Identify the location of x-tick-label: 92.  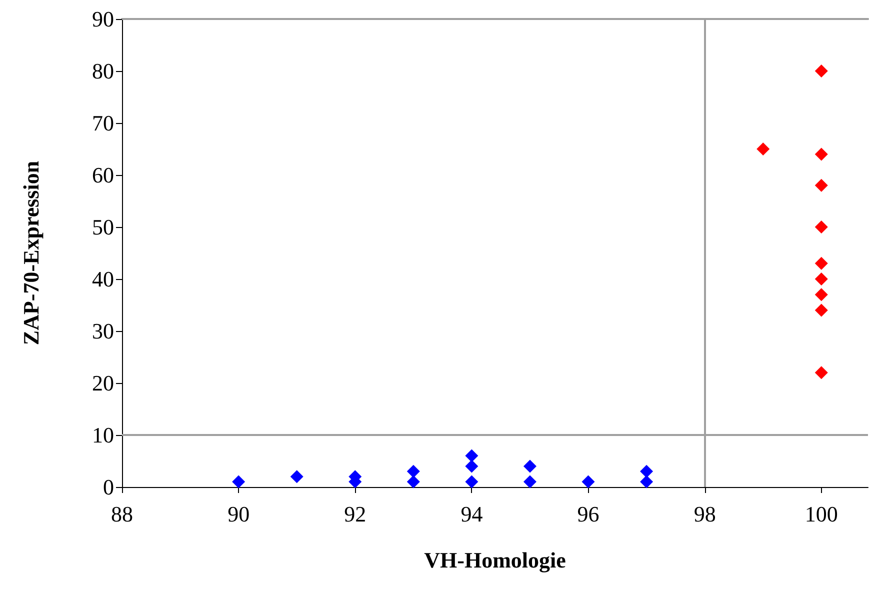
(355, 514).